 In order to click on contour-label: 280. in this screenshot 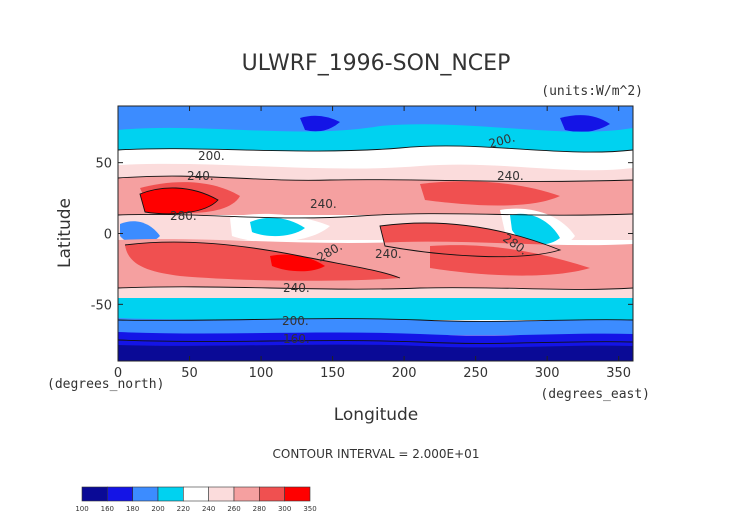, I will do `click(183, 216)`.